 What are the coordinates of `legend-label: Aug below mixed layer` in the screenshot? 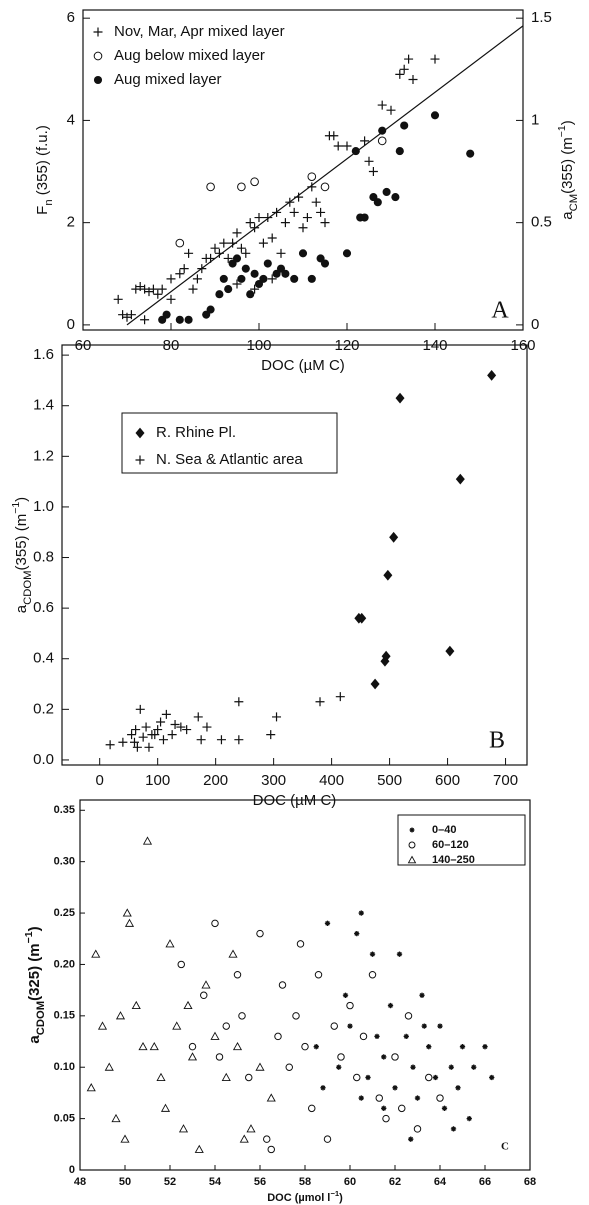 It's located at (189, 55).